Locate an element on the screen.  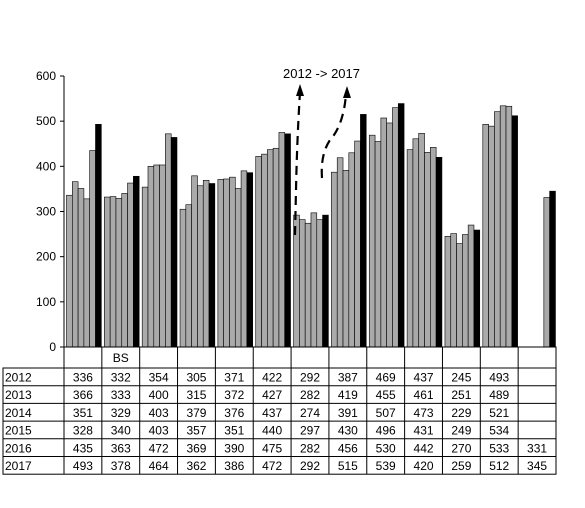
table-cell: 431 is located at coordinates (424, 431).